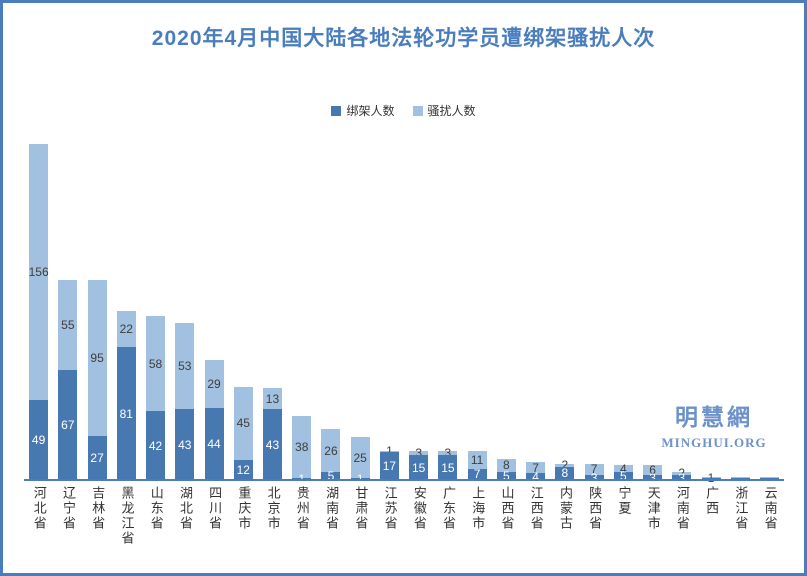 The image size is (807, 576). What do you see at coordinates (39, 508) in the screenshot?
I see `x-axis-category-label: 河北省` at bounding box center [39, 508].